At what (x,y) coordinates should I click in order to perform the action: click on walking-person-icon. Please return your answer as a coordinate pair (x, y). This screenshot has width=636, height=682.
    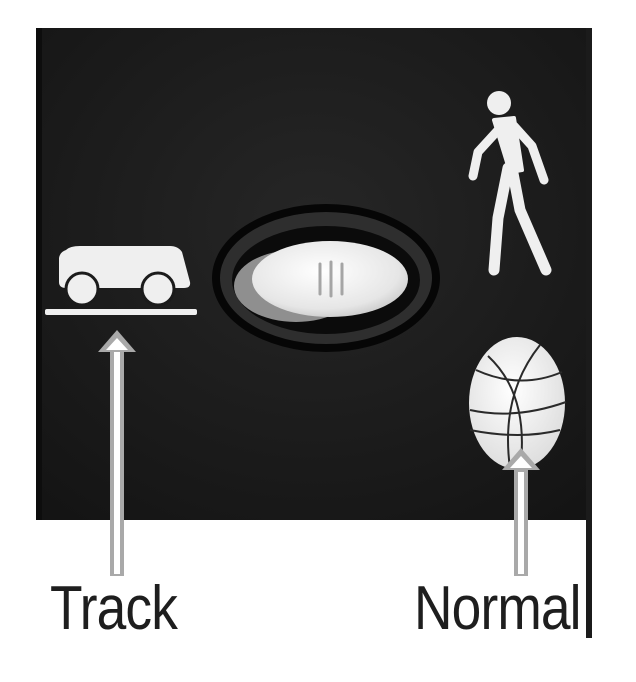
    Looking at the image, I should click on (510, 183).